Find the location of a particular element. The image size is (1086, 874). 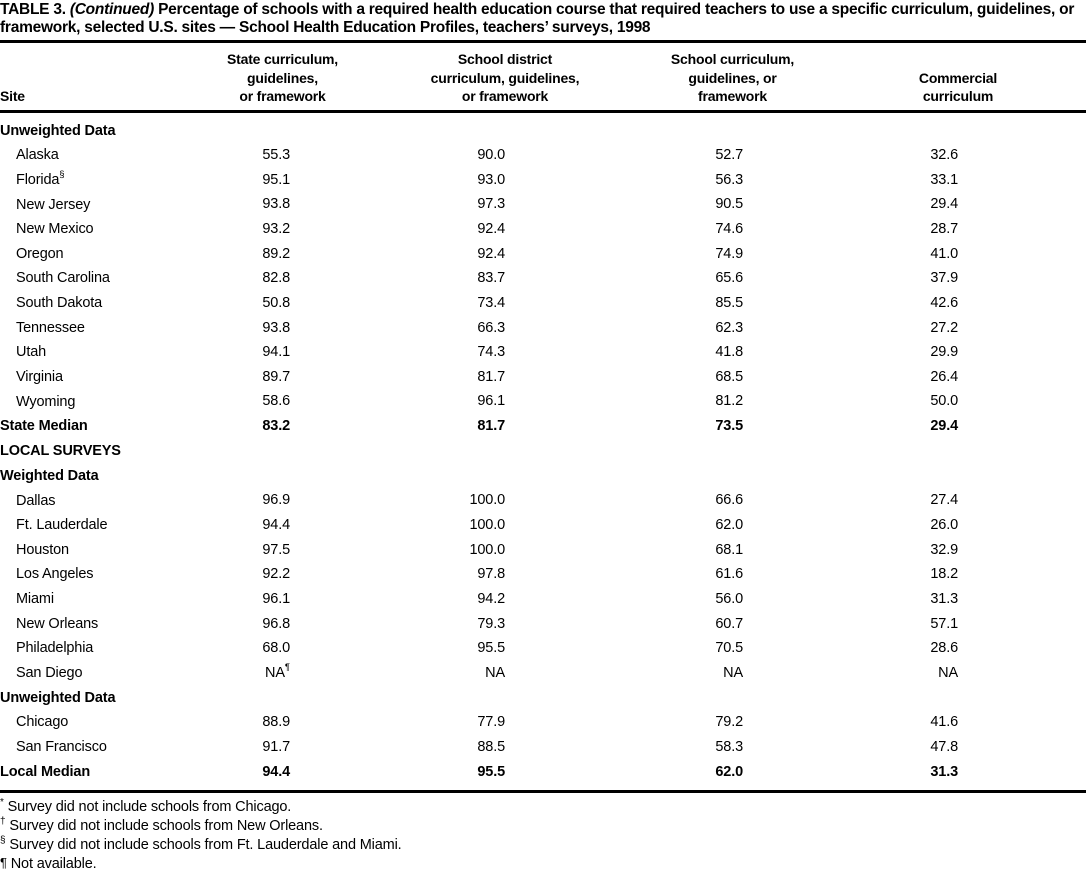

value-cell: 26.4 is located at coordinates (944, 376).